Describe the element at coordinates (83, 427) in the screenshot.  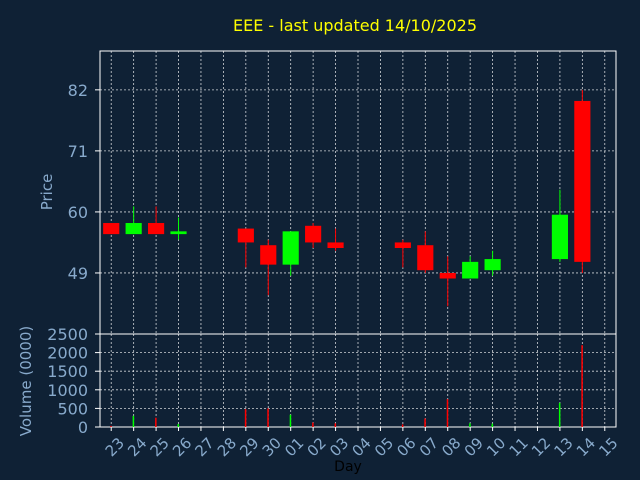
I see `volume-tick-label: 0` at that location.